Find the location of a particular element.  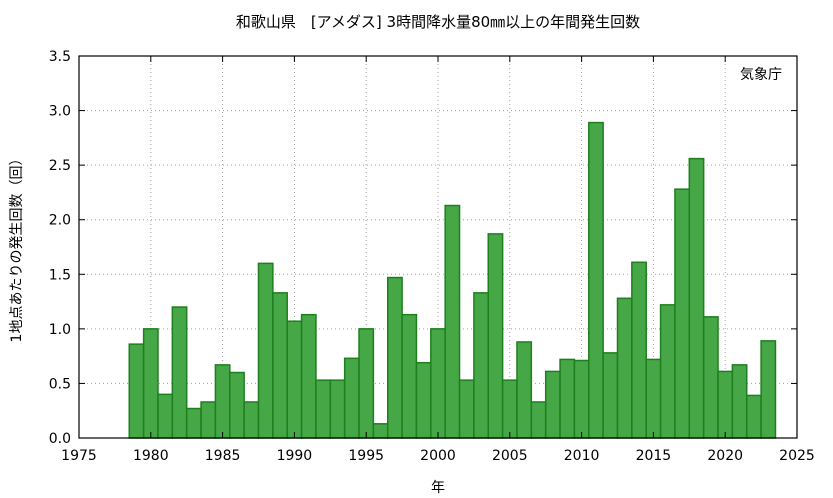

bar-2011 is located at coordinates (596, 280).